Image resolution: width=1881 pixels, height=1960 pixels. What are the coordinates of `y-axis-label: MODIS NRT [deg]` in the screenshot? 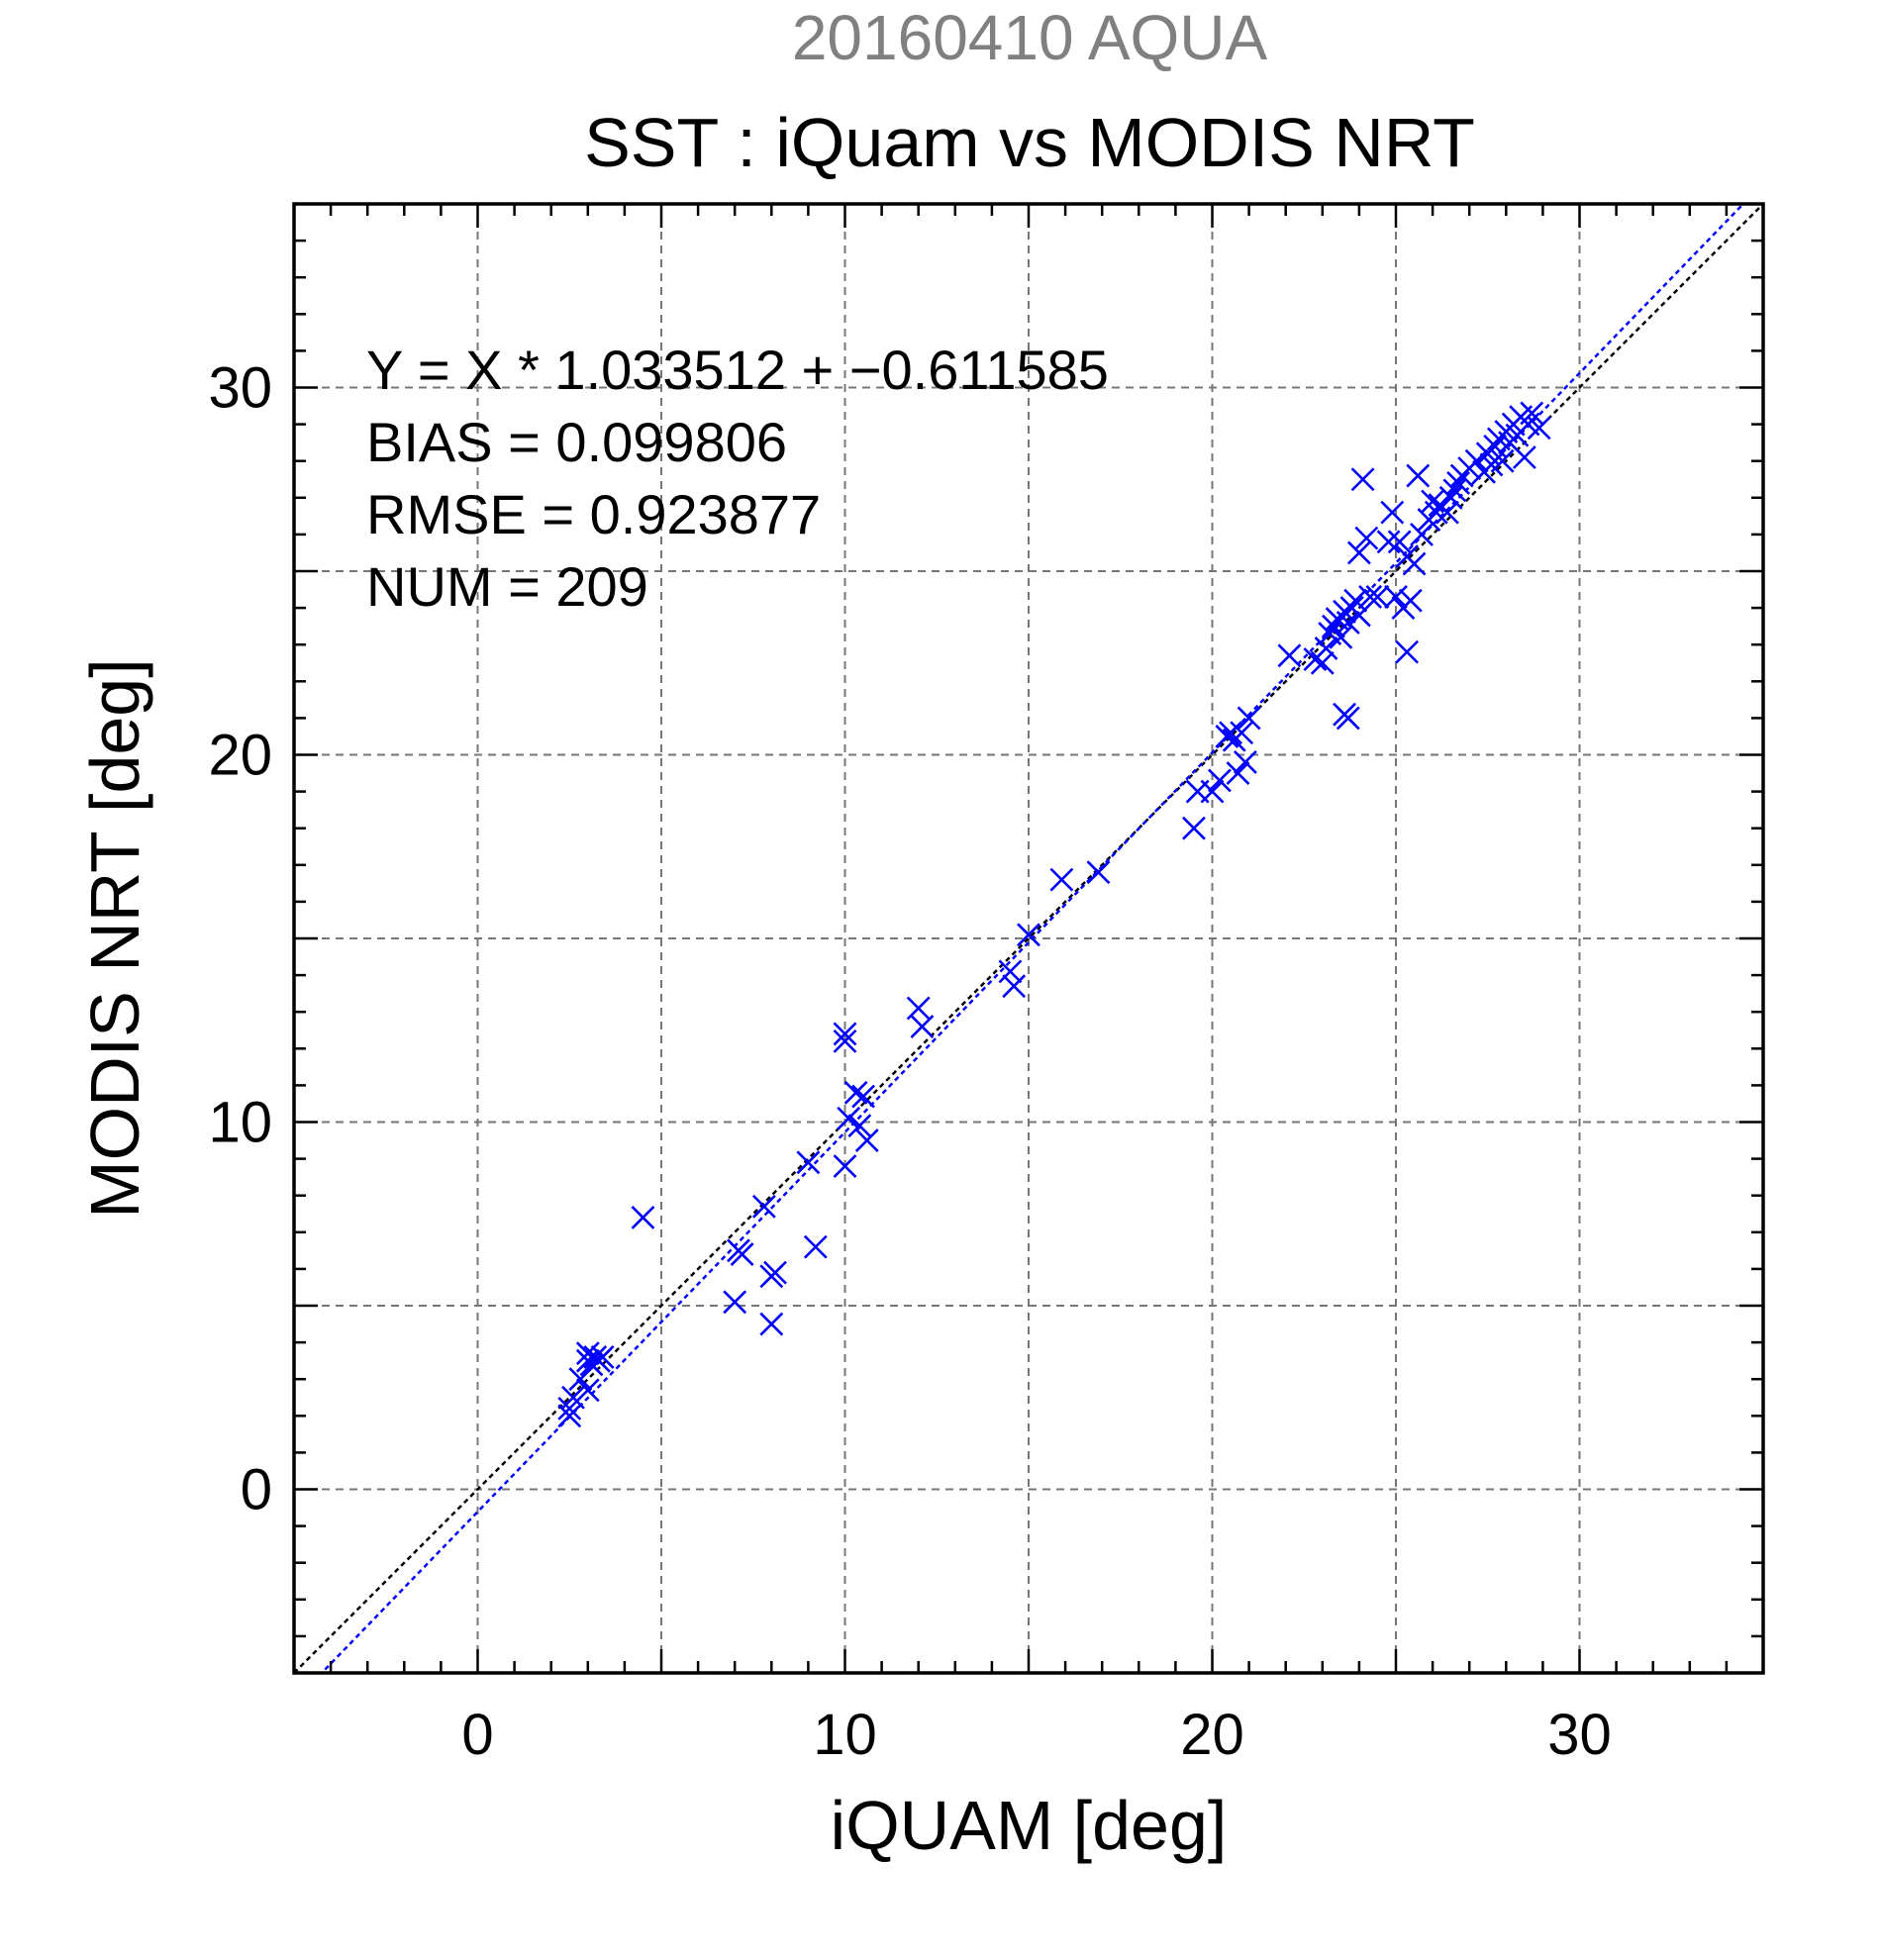 It's located at (114, 938).